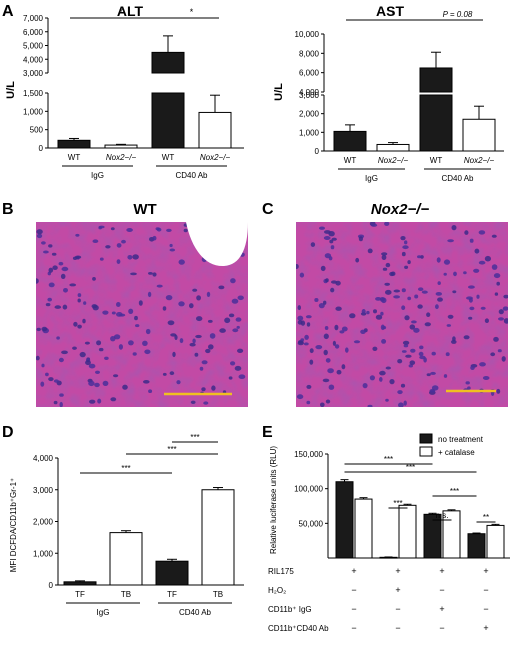 This screenshot has height=654, width=520. What do you see at coordinates (390, 11) in the screenshot?
I see `chart-title: AST` at bounding box center [390, 11].